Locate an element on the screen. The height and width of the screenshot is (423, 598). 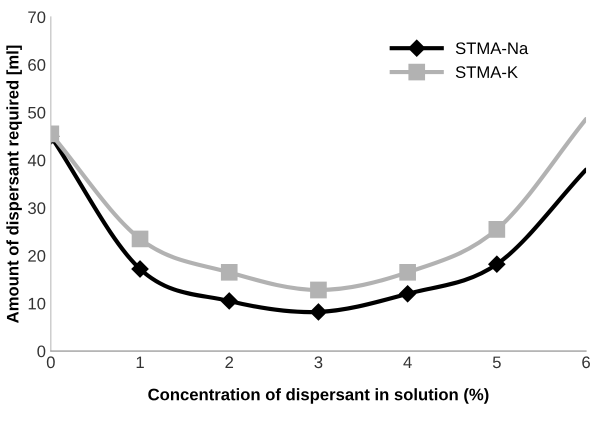
y-tick-label: 30 is located at coordinates (37, 208).